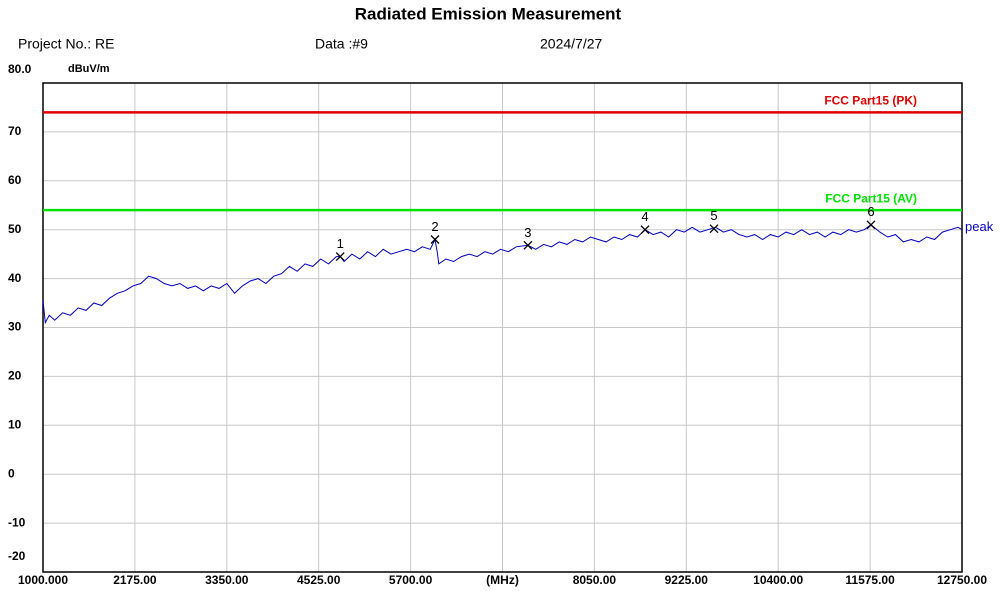  I want to click on data-no: Data :#9, so click(341, 44).